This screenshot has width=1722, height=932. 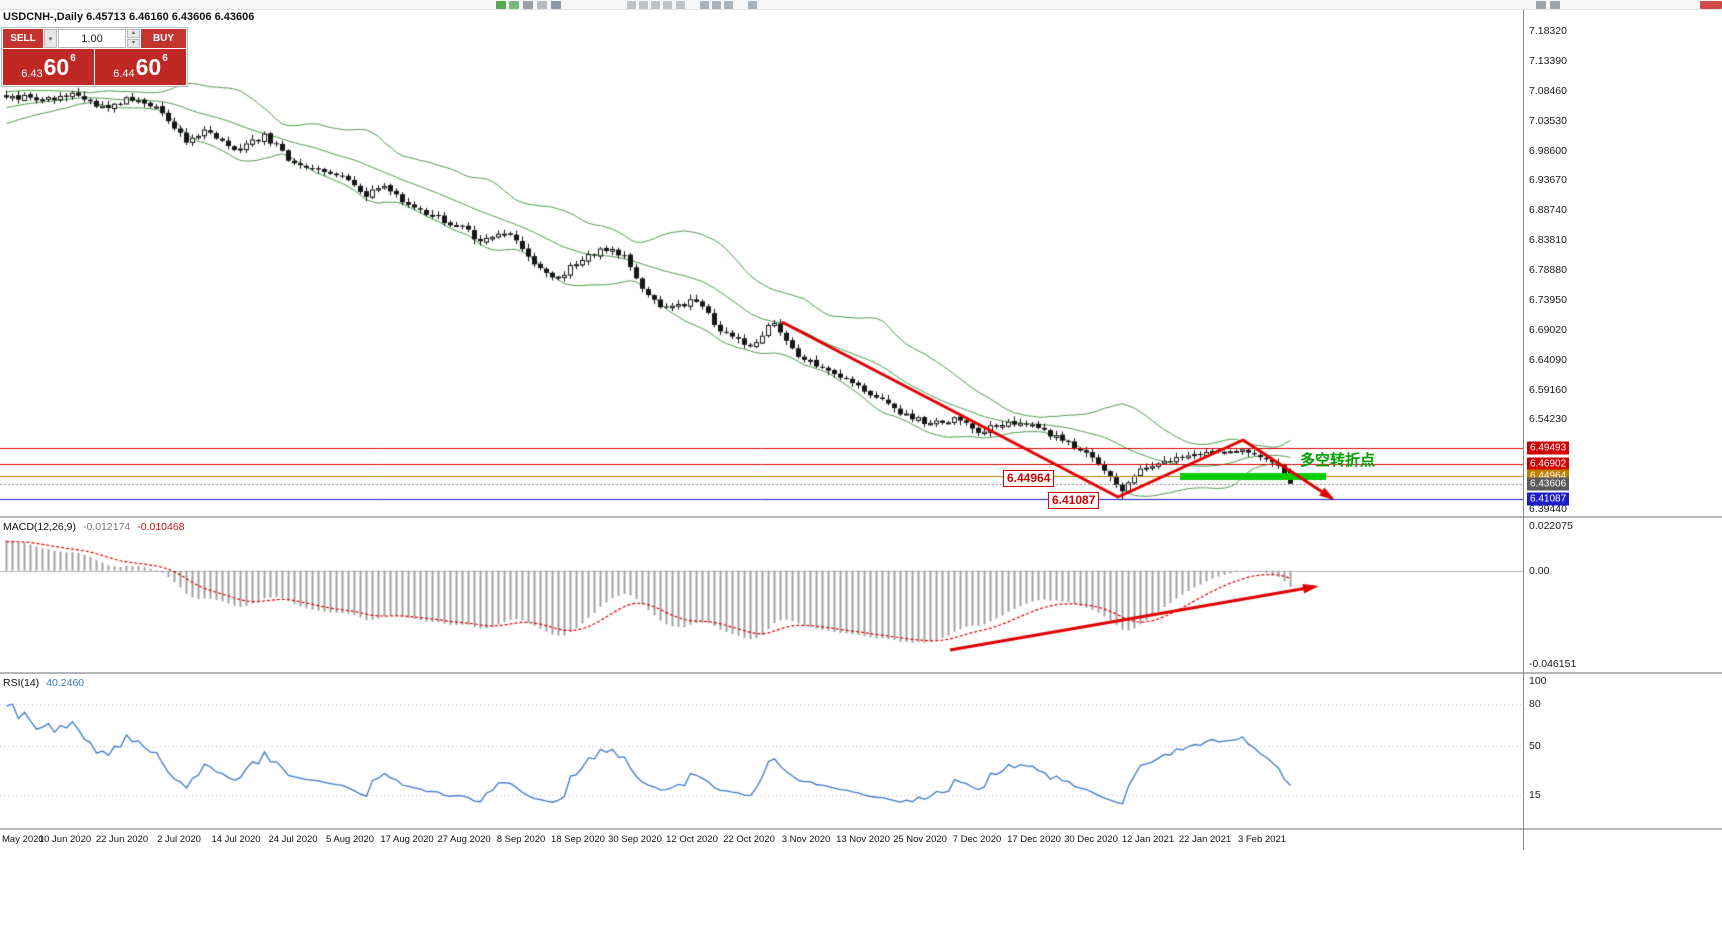 I want to click on volume-stepper: ▴ ▾, so click(x=133, y=38).